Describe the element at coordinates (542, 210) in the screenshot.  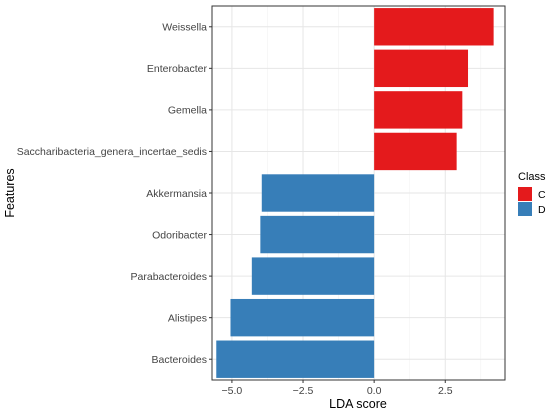
I see `legend-label-d: D` at that location.